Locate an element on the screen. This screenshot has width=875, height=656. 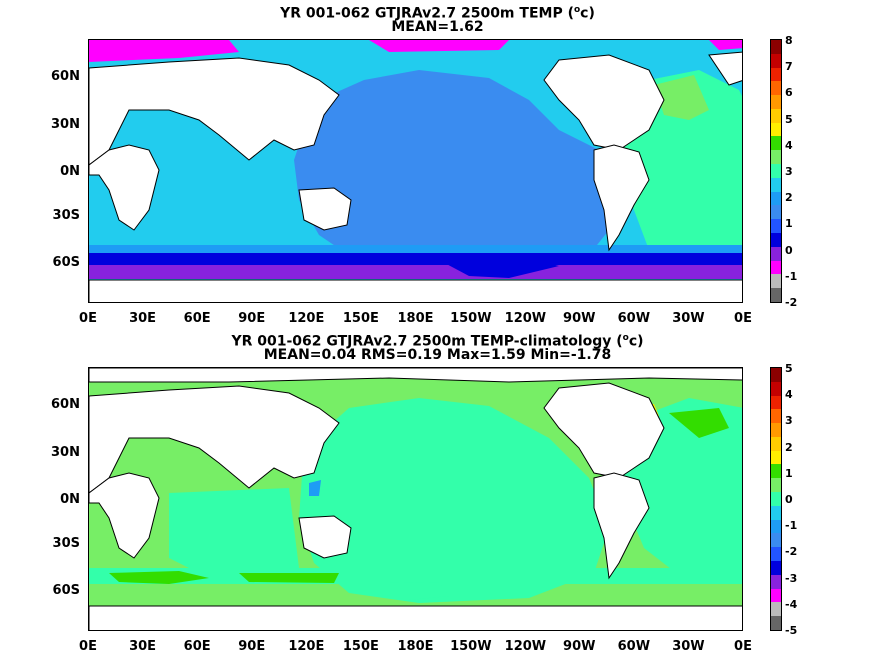
pacific-water-mass is located at coordinates (454, 171).